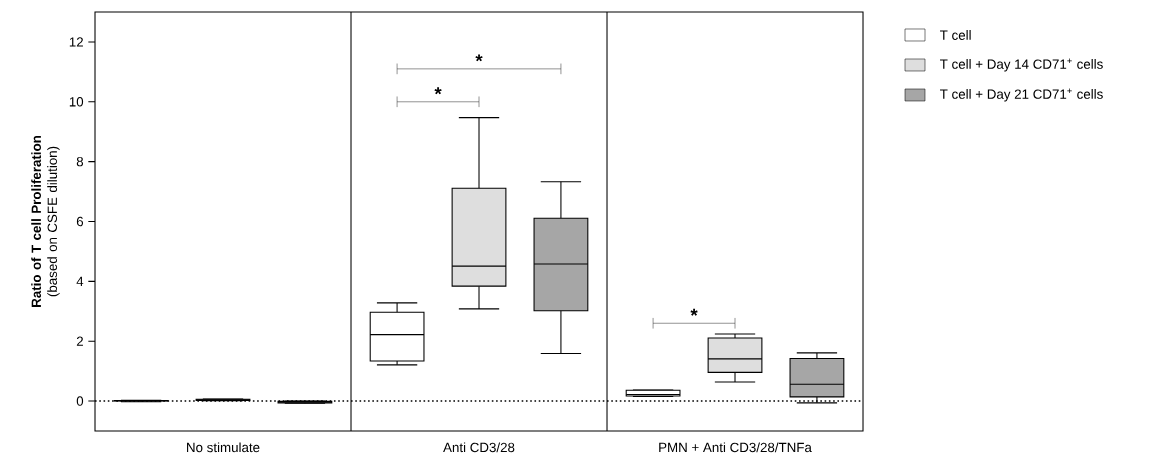  Describe the element at coordinates (76, 42) in the screenshot. I see `y-tick-label: 12` at that location.